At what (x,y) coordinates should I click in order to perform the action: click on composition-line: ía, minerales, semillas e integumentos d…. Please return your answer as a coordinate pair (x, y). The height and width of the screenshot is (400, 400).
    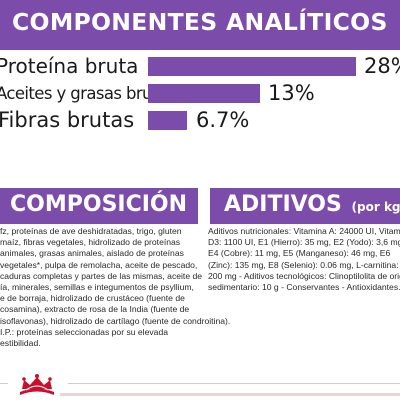
    Looking at the image, I should click on (97, 287).